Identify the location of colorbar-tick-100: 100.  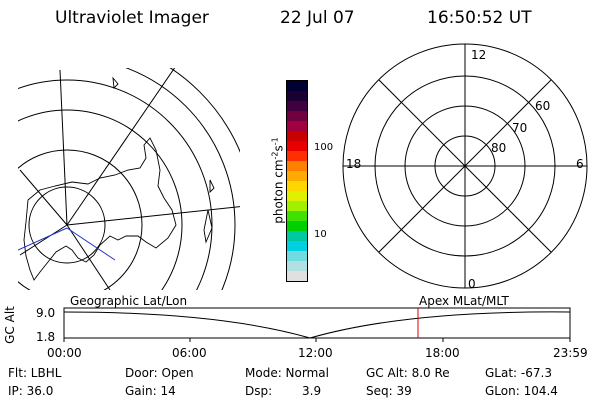
(324, 147).